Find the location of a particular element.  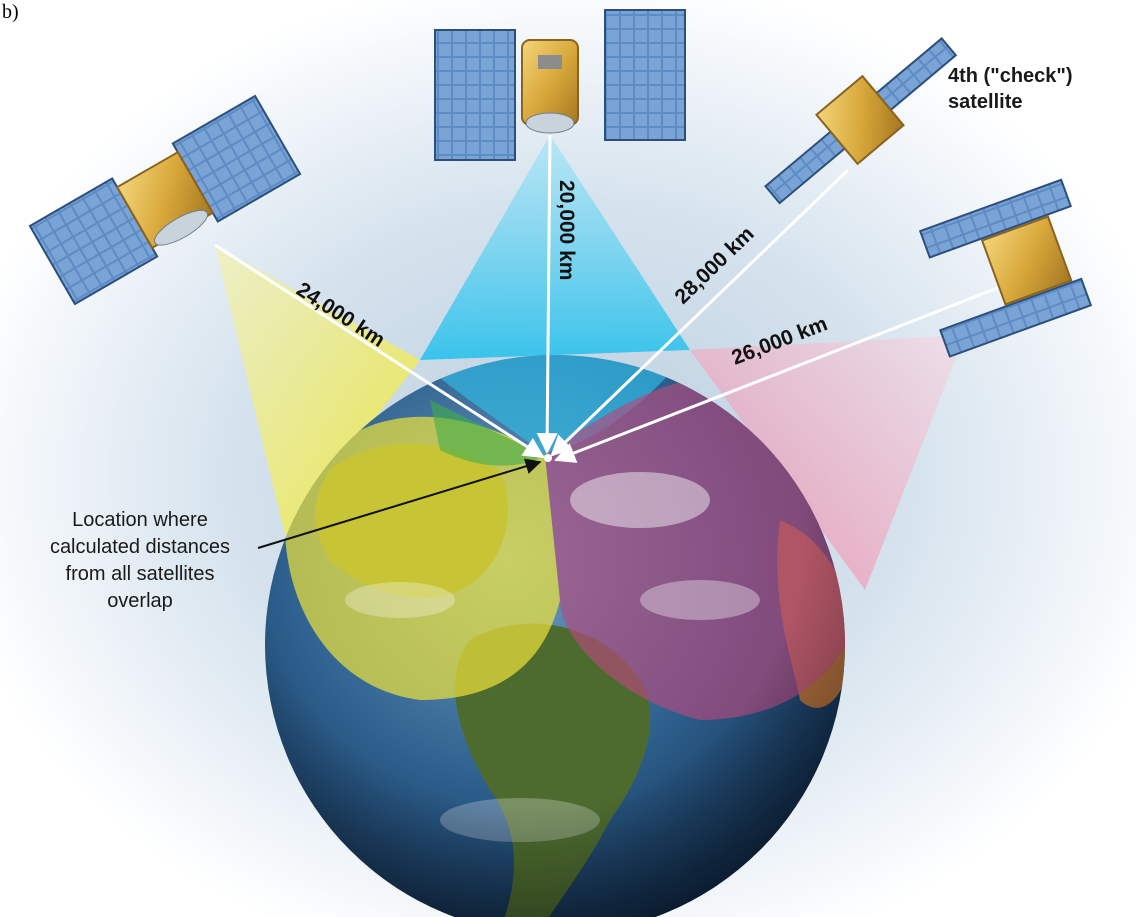

yellow-signal-cone is located at coordinates (317, 390).